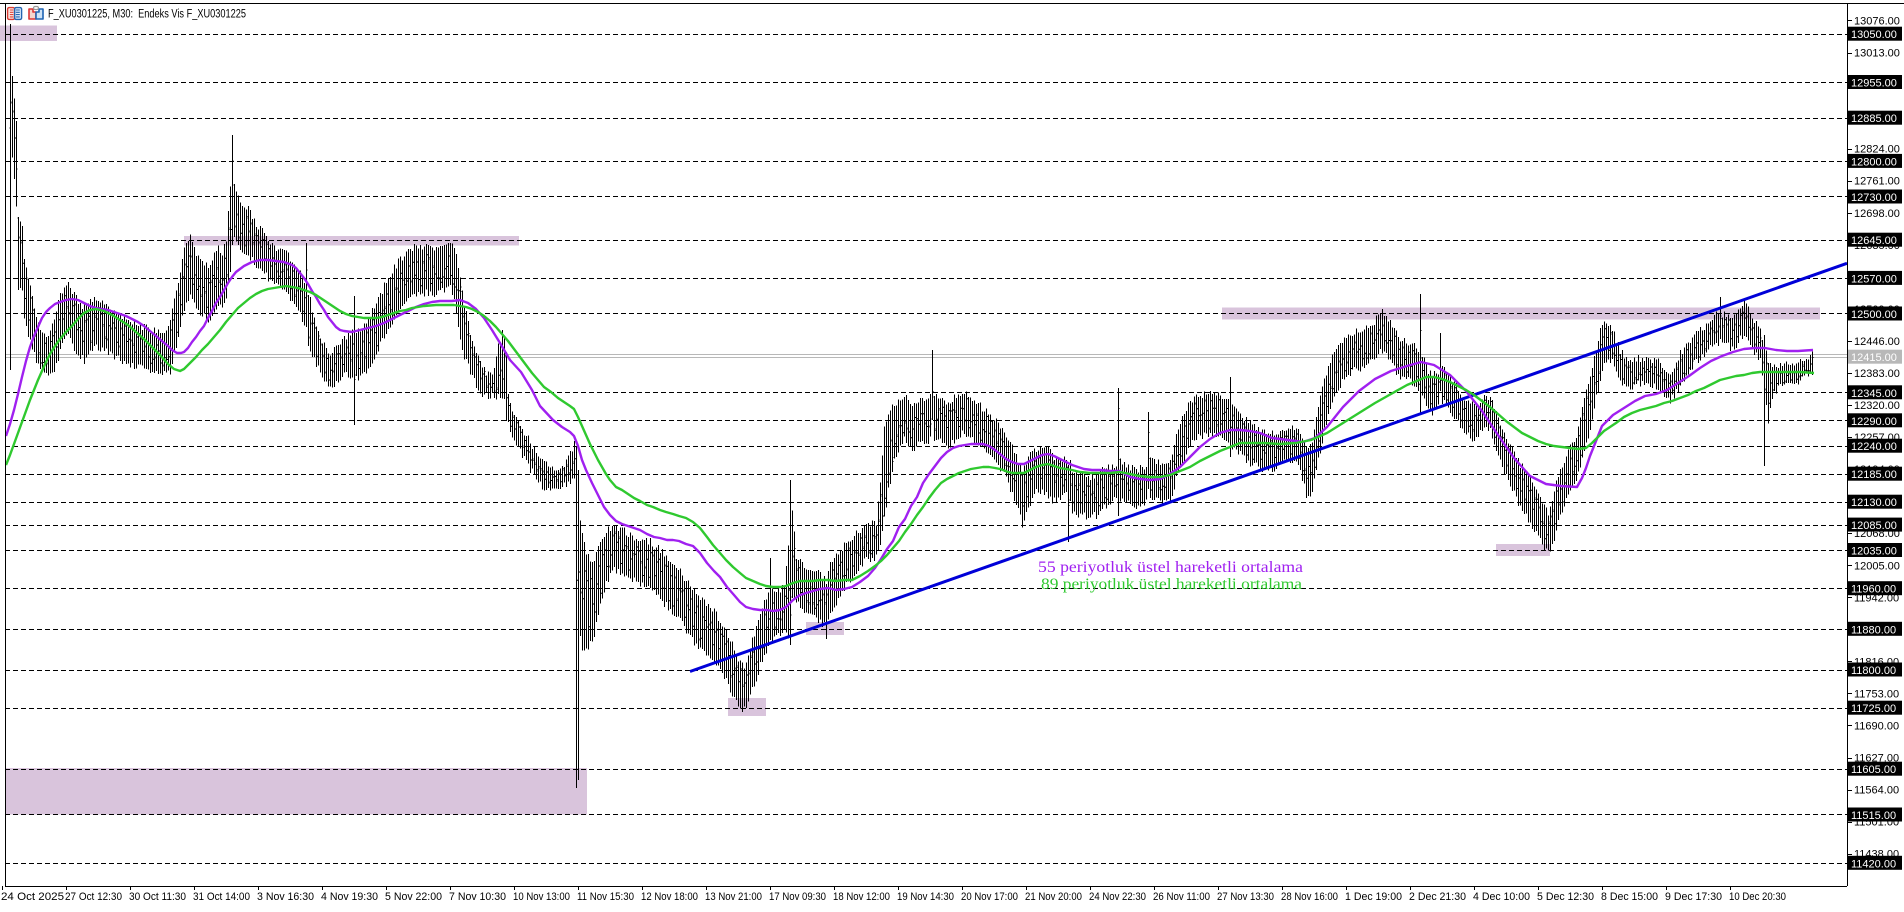 The width and height of the screenshot is (1904, 912). Describe the element at coordinates (157, 897) in the screenshot. I see `svg-text: 30 Oct 11:30` at that location.